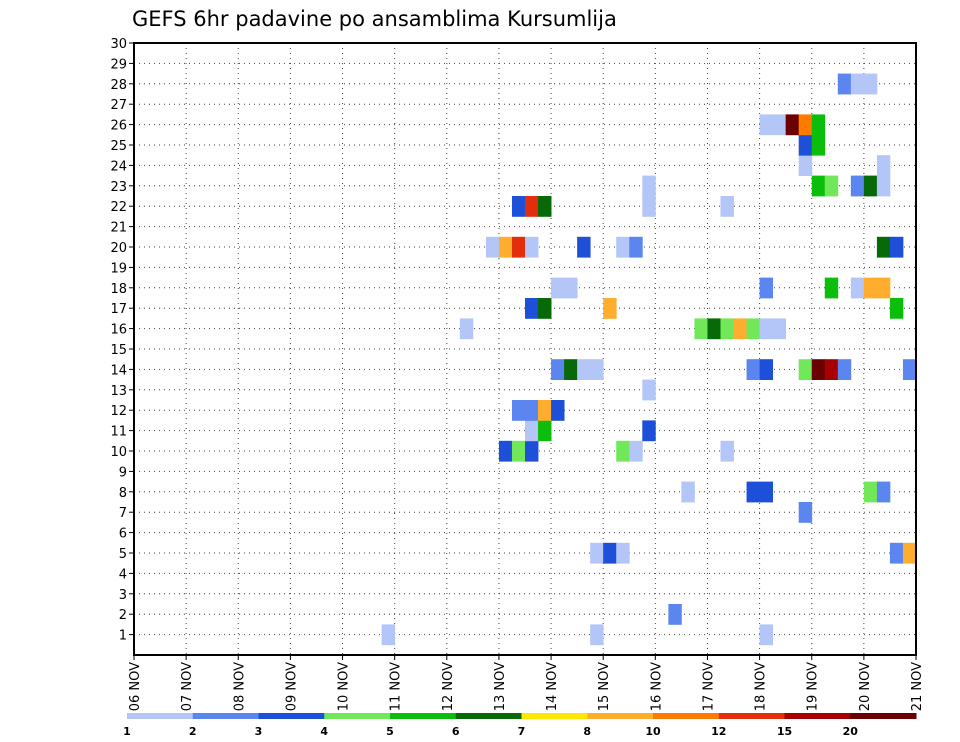 Image resolution: width=960 pixels, height=742 pixels. Describe the element at coordinates (118, 370) in the screenshot. I see `y-tick-label: 14` at that location.